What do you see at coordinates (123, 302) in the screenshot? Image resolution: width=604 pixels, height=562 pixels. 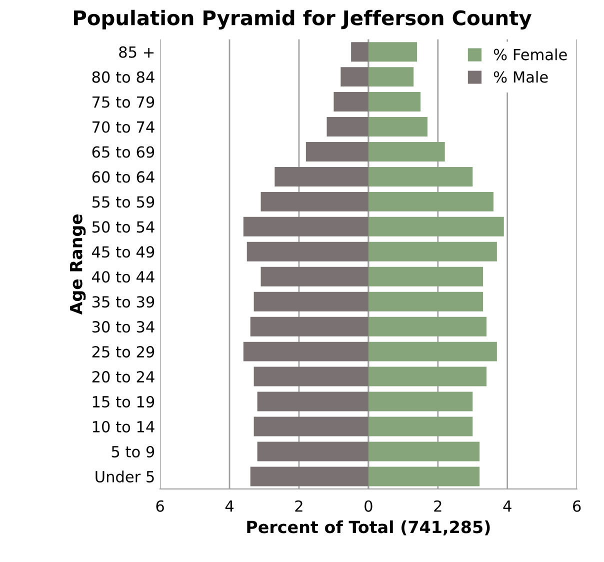 I see `y-tick-label: 35 to 39` at bounding box center [123, 302].